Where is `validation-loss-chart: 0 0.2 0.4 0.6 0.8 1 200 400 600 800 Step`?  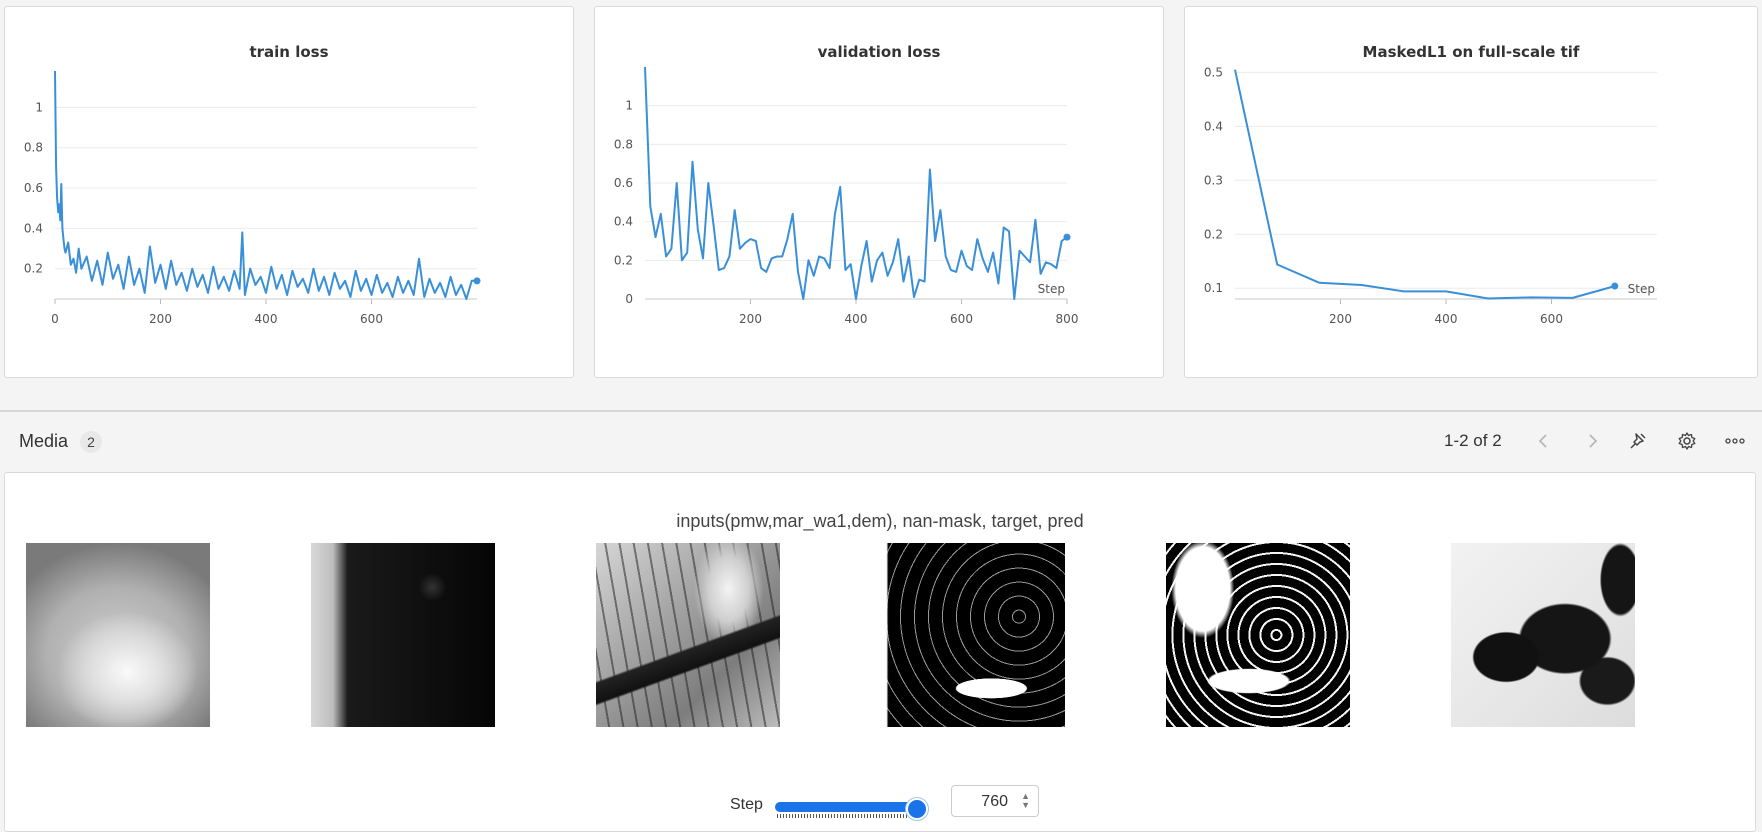 validation-loss-chart: 0 0.2 0.4 0.6 0.8 1 200 400 600 800 Step is located at coordinates (846, 196).